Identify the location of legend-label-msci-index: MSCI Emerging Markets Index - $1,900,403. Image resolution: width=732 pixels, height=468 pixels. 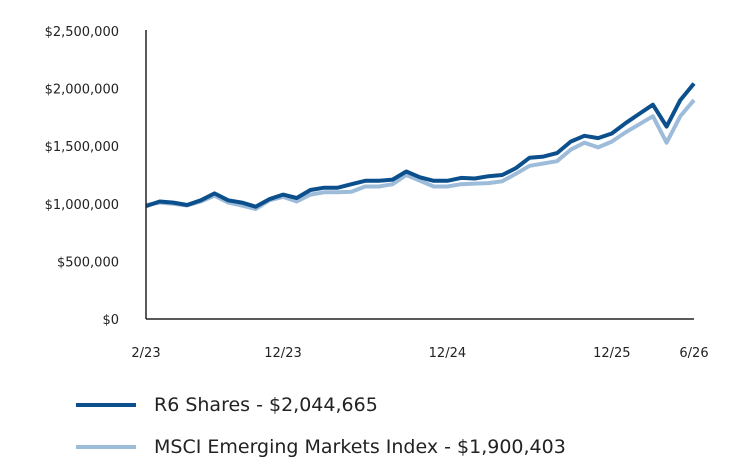
(360, 447).